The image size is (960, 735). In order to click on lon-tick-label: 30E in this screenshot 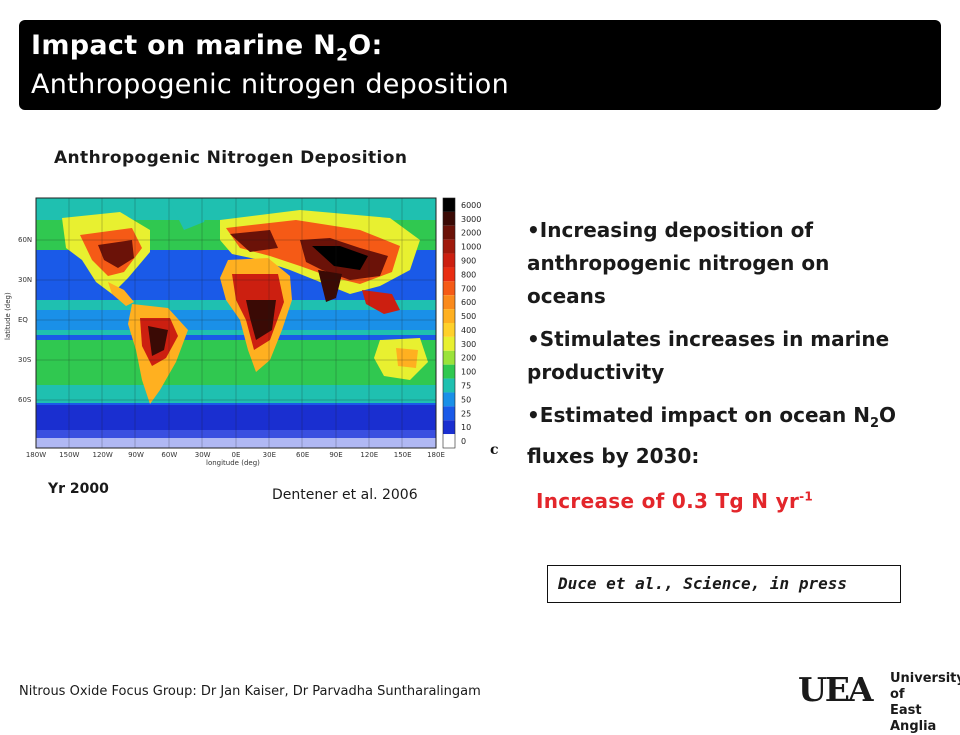, I will do `click(269, 455)`.